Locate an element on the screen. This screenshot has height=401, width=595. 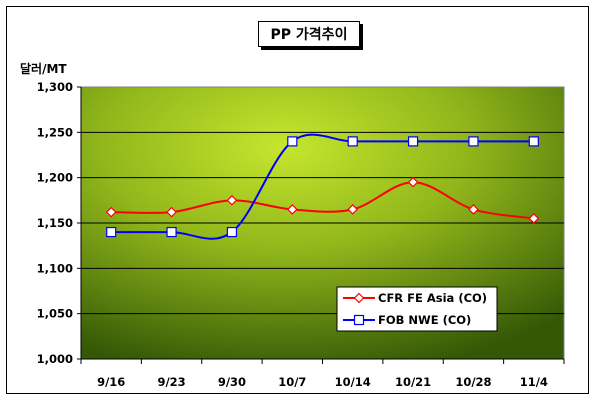
chart-title: PP 가격추이 is located at coordinates (309, 34).